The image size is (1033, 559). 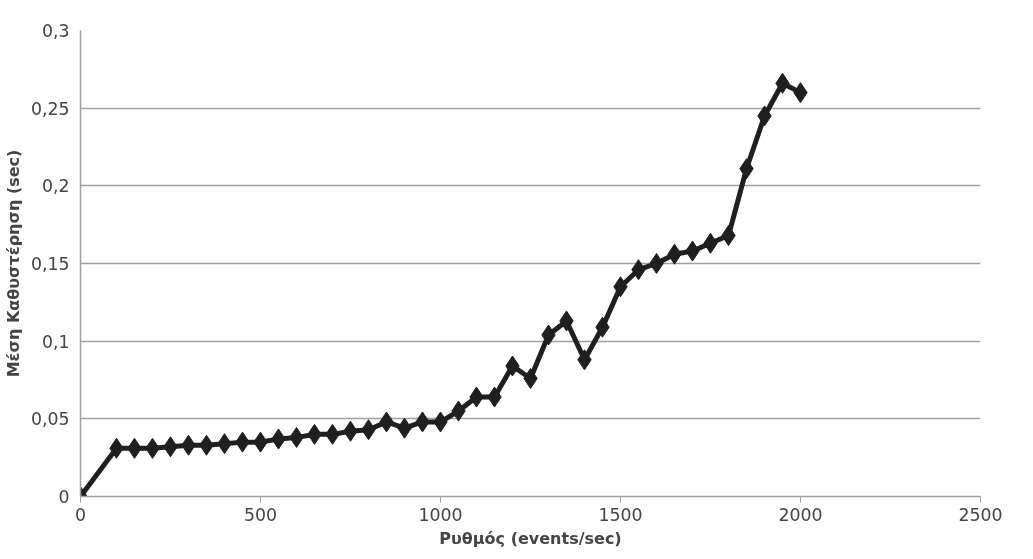 What do you see at coordinates (620, 514) in the screenshot?
I see `x-tick-label: 1500` at bounding box center [620, 514].